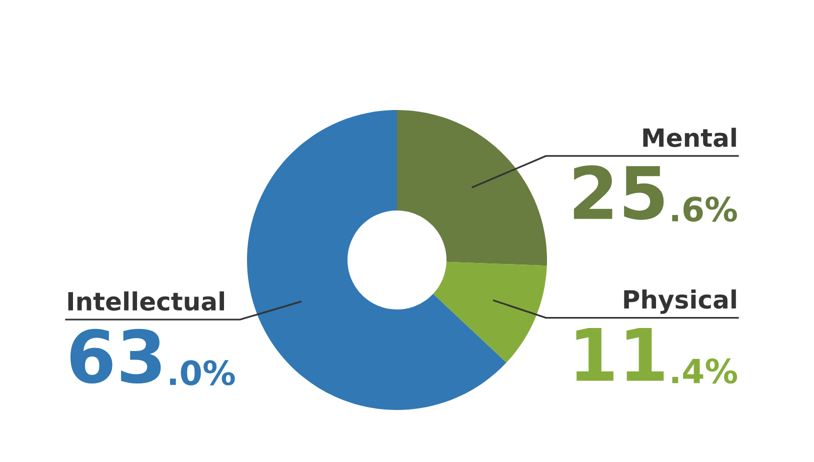  Describe the element at coordinates (689, 138) in the screenshot. I see `slice-label: Mental` at that location.